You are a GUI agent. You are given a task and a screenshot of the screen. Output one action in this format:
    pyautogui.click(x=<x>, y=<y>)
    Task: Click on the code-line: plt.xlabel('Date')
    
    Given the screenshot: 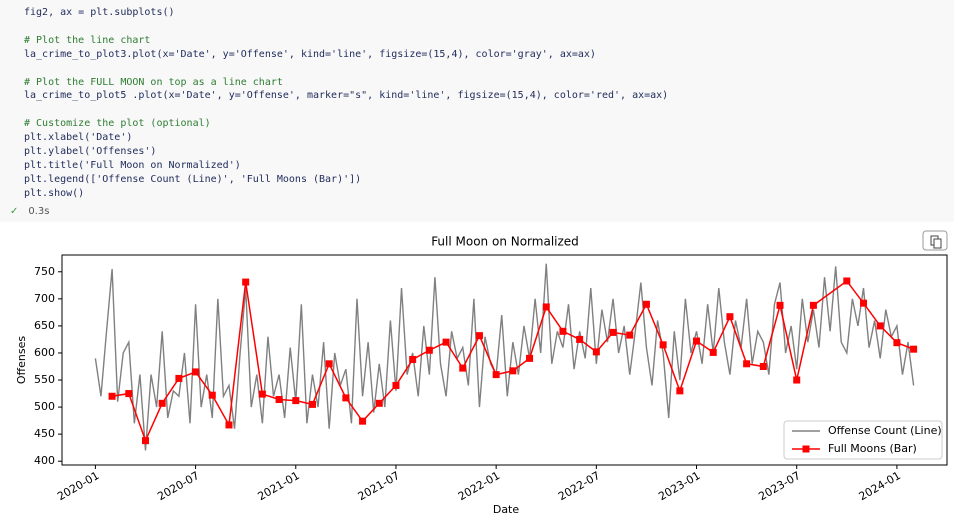 What is the action you would take?
    pyautogui.click(x=78, y=138)
    